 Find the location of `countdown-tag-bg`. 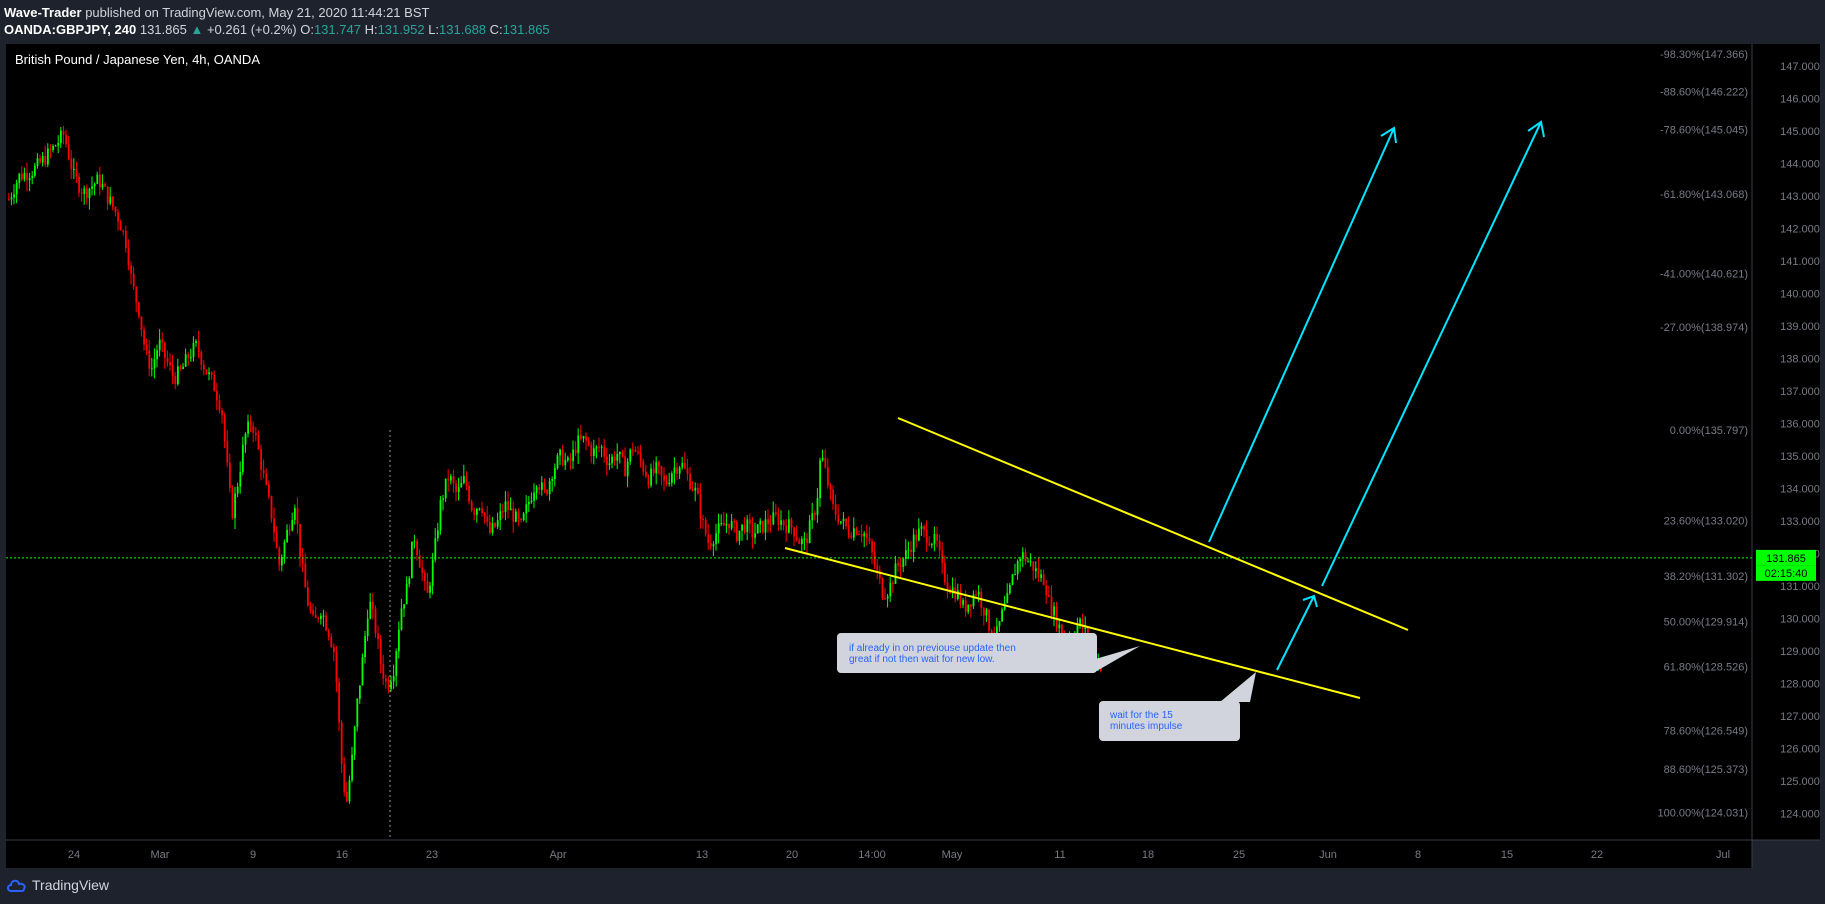

countdown-tag-bg is located at coordinates (1786, 573).